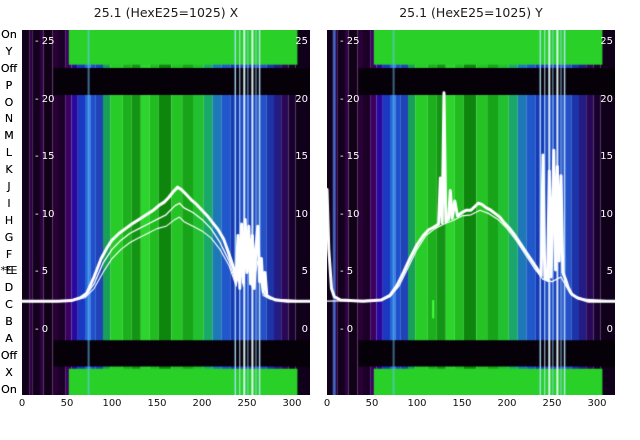  I want to click on side-label-text: H, so click(9, 220).